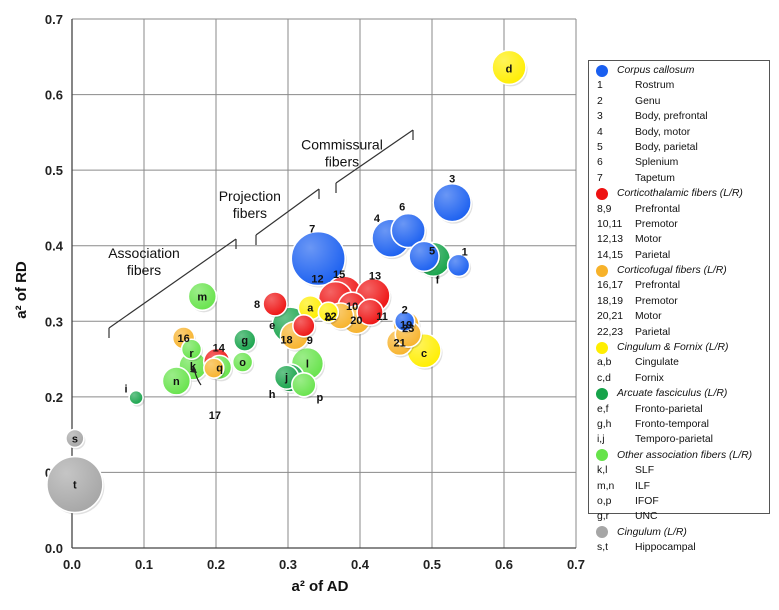 Image resolution: width=779 pixels, height=610 pixels. I want to click on legend-code: 20,21, so click(610, 317).